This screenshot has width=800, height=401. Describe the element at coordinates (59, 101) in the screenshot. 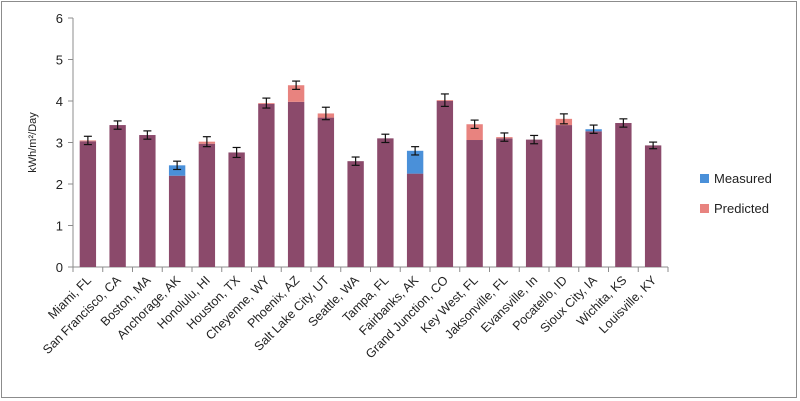

I see `y-tick-label: 4` at that location.